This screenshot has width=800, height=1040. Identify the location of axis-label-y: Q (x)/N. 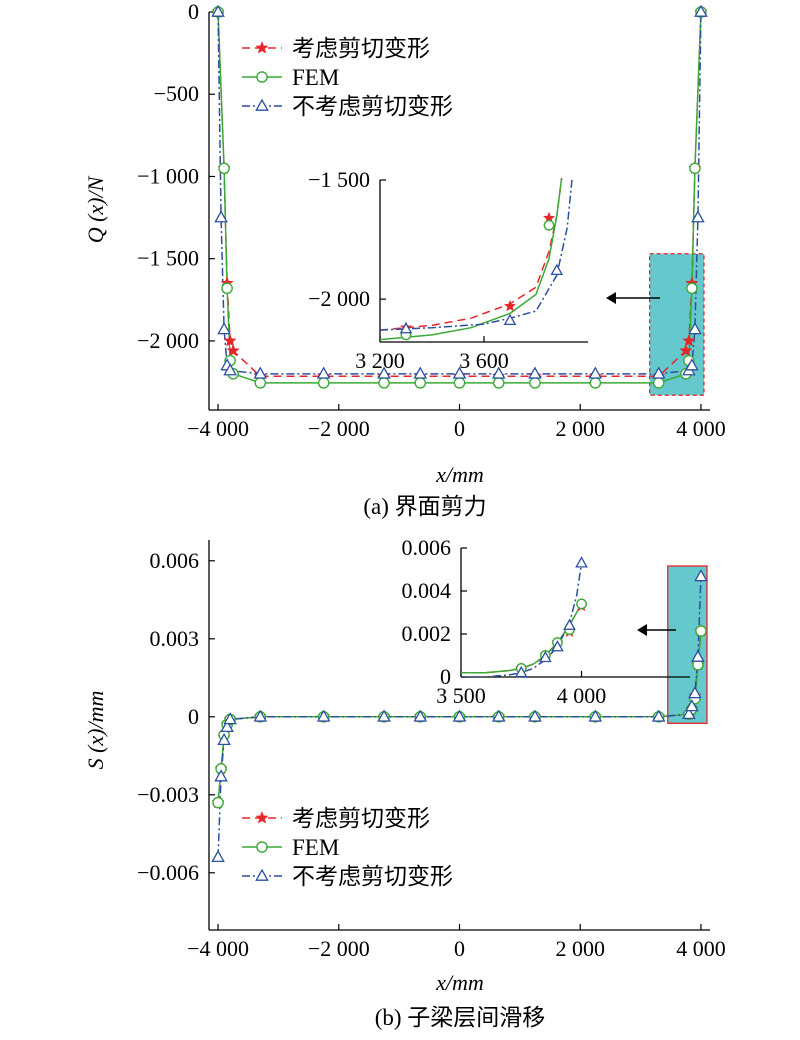
(95, 209).